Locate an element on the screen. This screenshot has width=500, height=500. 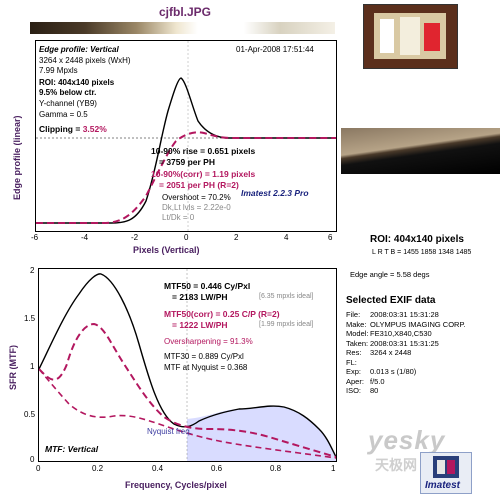
mtf-xtick-4: 0.8 is located at coordinates (276, 468).